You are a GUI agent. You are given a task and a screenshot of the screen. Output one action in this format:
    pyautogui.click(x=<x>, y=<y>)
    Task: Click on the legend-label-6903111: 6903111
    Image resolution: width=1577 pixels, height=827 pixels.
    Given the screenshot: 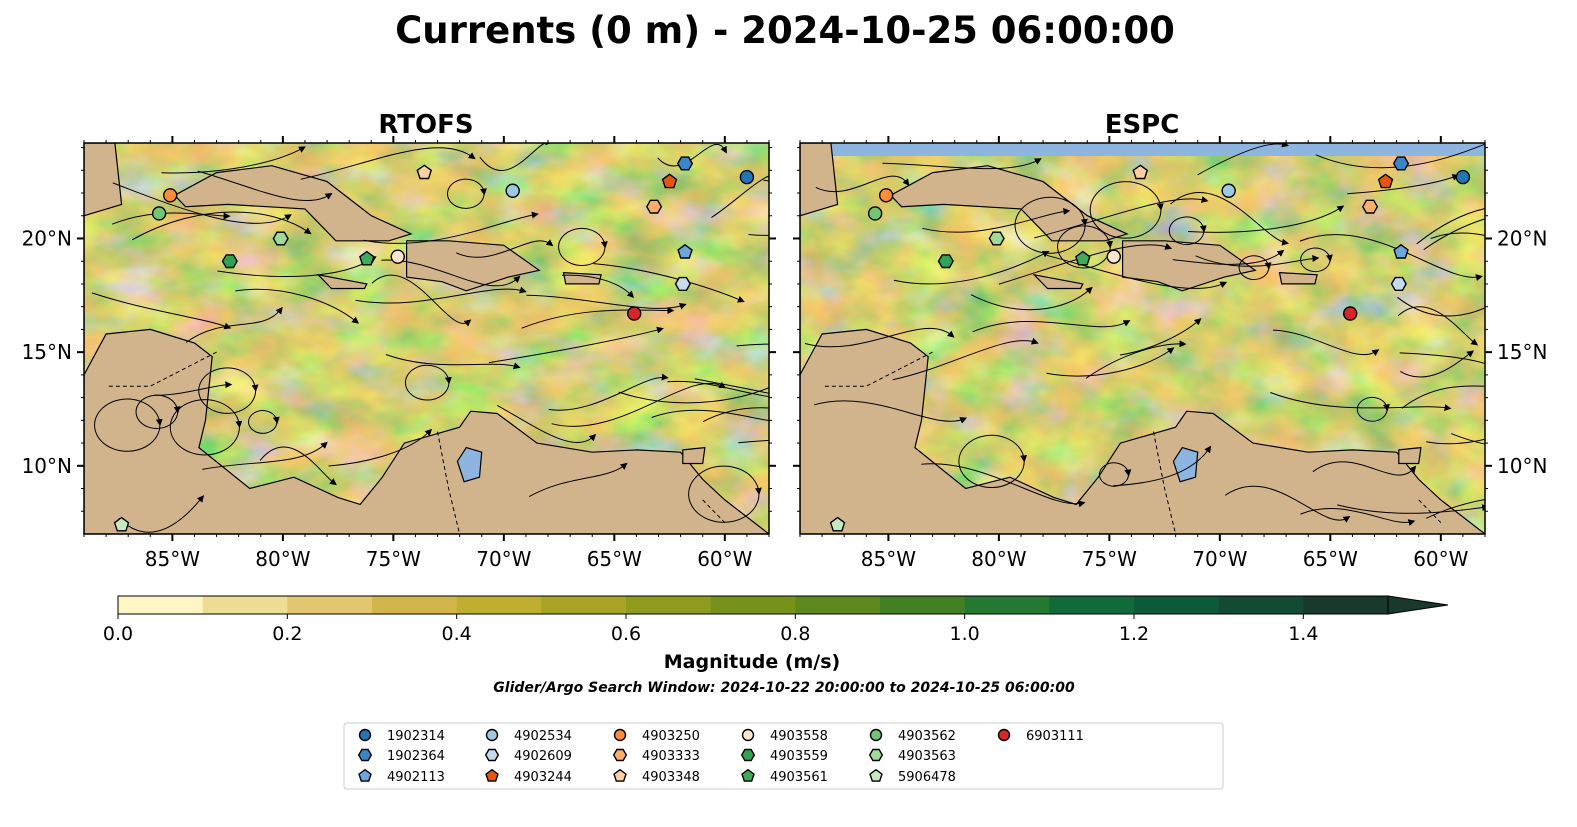 What is the action you would take?
    pyautogui.click(x=1055, y=736)
    